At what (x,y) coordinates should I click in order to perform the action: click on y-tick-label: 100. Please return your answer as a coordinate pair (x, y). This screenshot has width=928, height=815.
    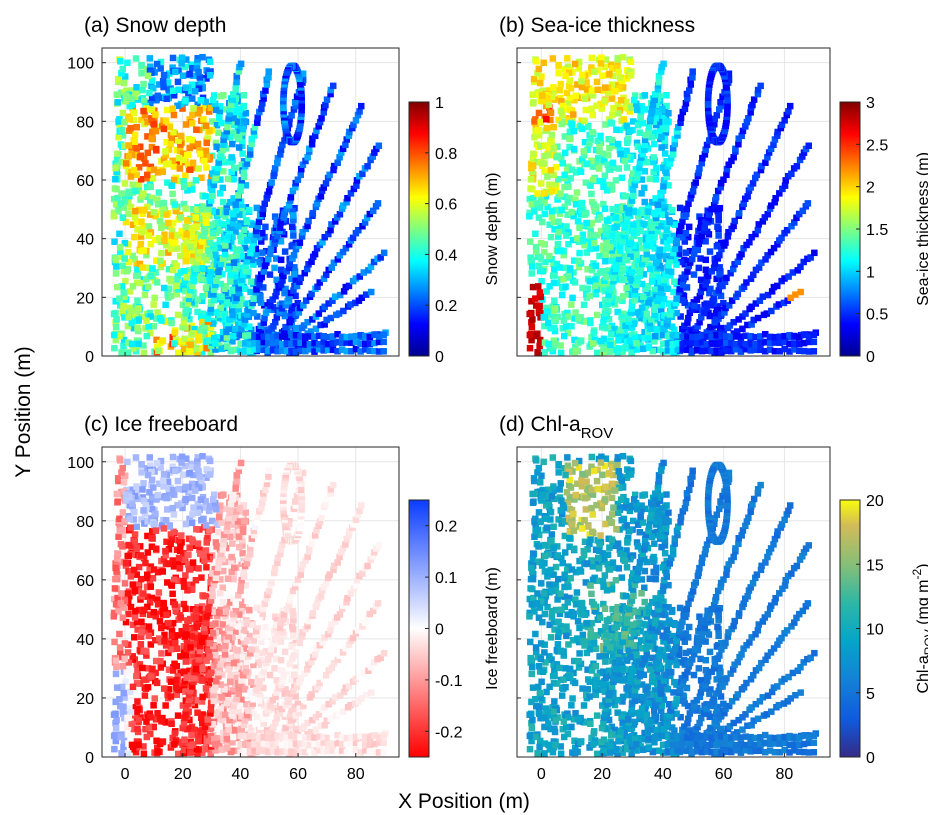
    Looking at the image, I should click on (80, 64).